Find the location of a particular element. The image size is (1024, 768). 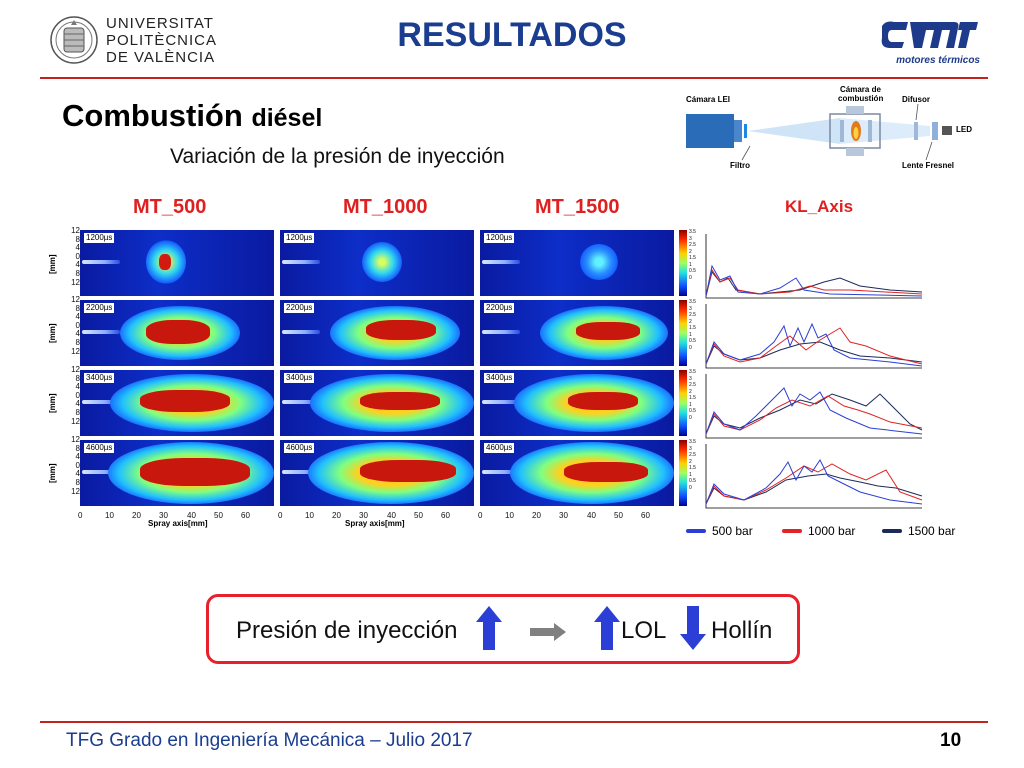

y-axis-ticks-row1: 12 8 4 0 4 8 12 is located at coordinates (71, 256).